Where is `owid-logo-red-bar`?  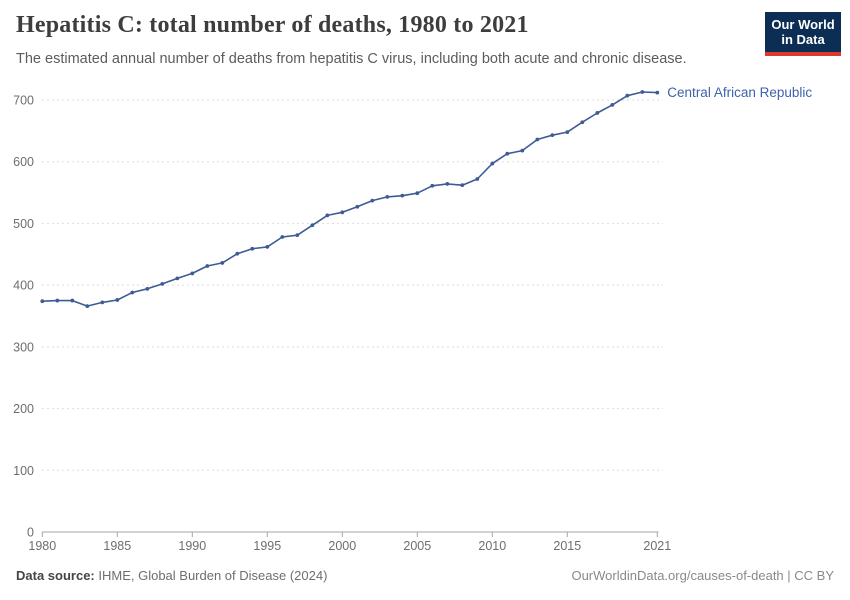
owid-logo-red-bar is located at coordinates (803, 54).